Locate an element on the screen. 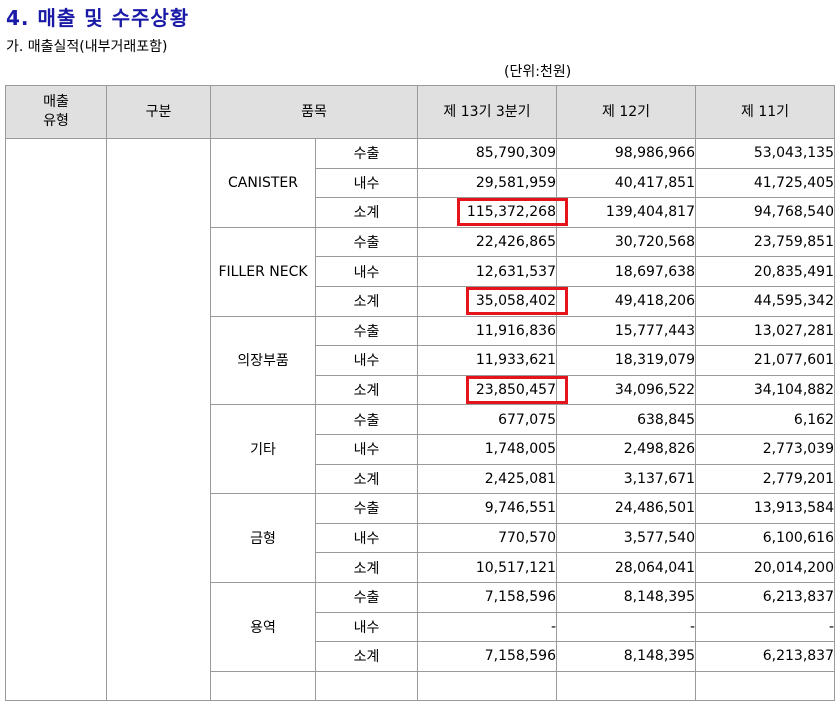  value-cell-period-2: 3,137,671 is located at coordinates (626, 479).